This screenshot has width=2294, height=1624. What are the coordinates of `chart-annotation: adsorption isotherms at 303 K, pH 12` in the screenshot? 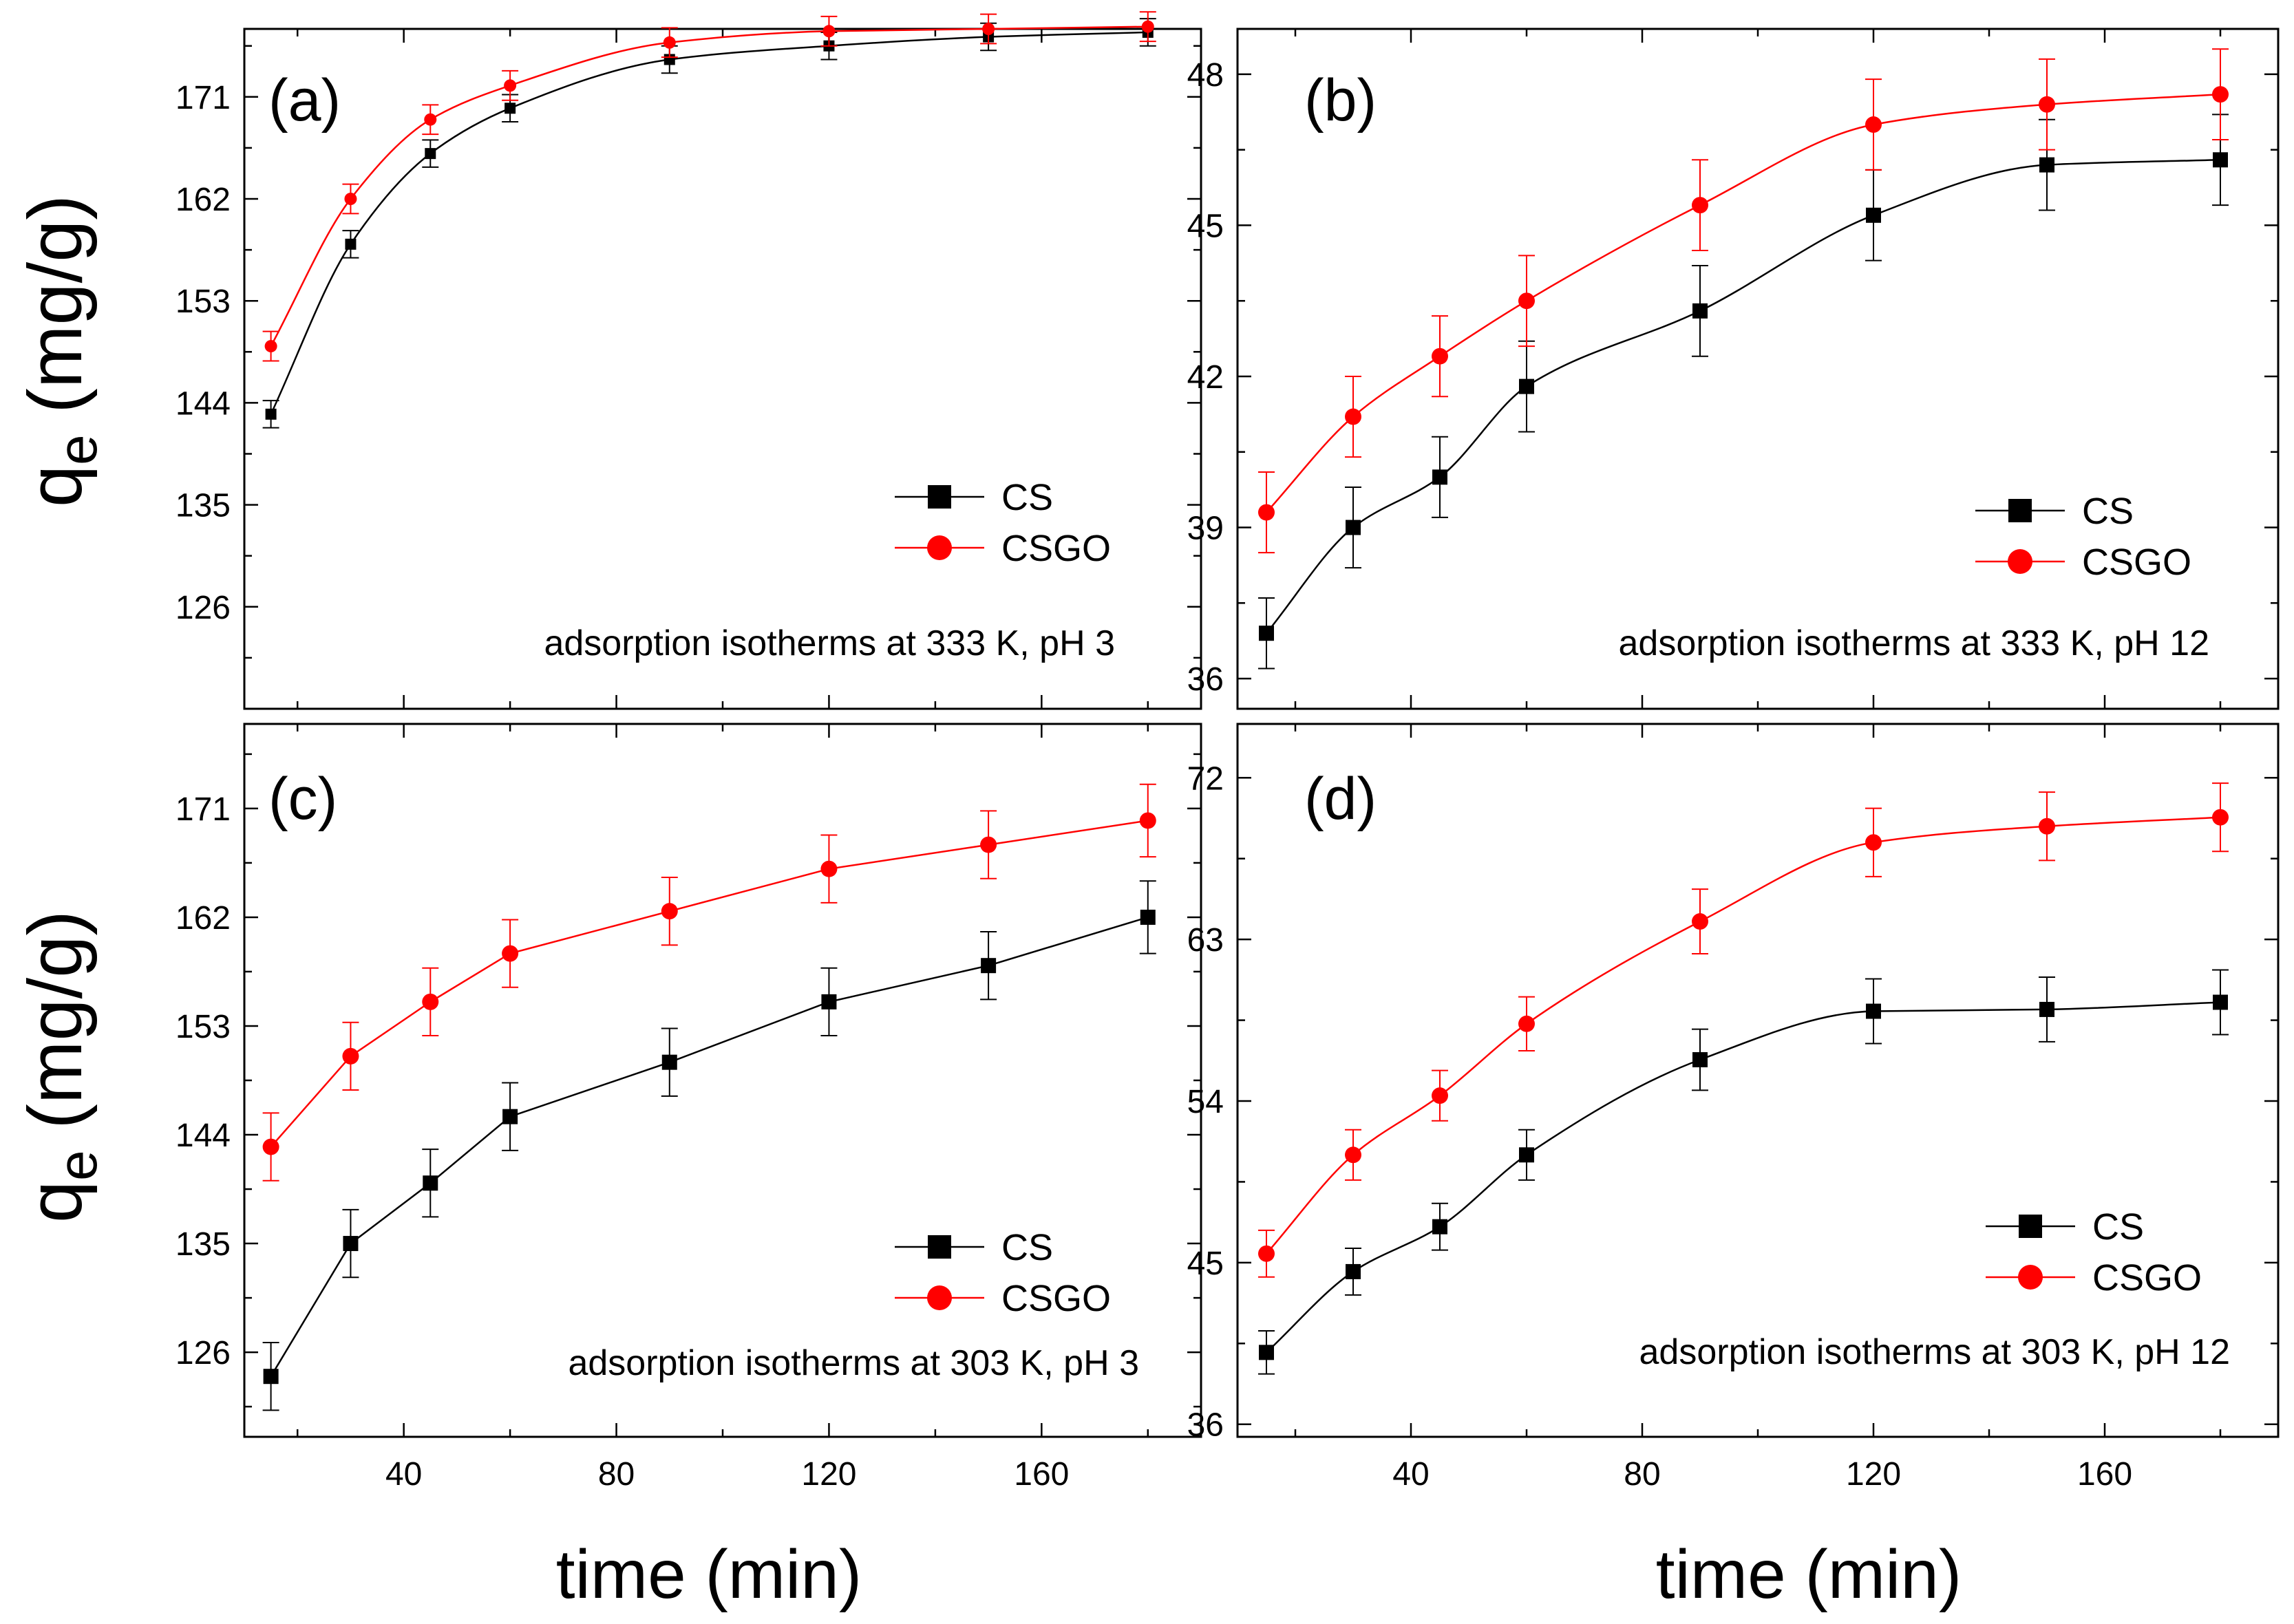 It's located at (1934, 1352).